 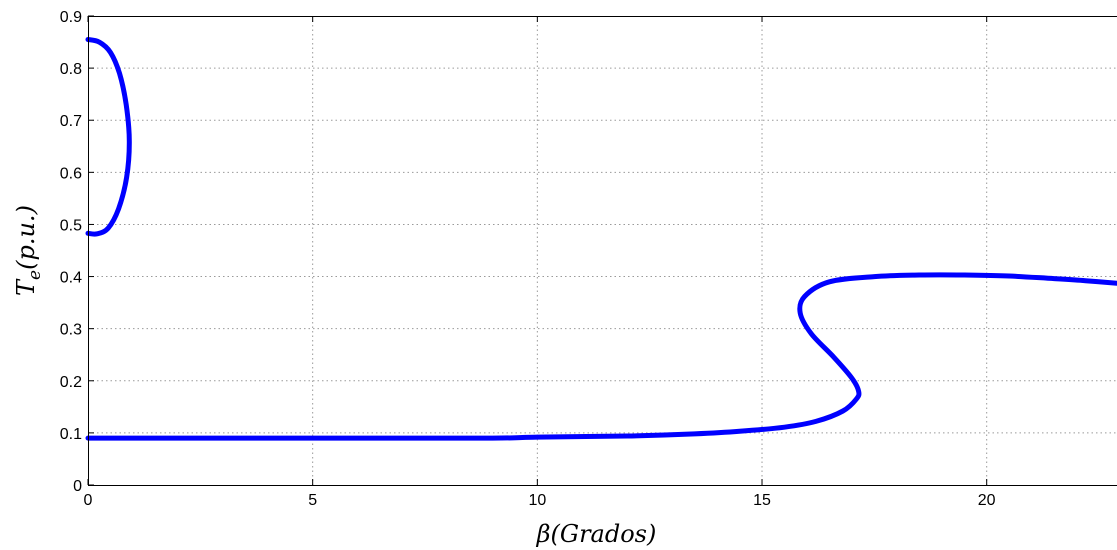 What do you see at coordinates (26, 237) in the screenshot?
I see `y-axis-label-rest: (p.u.)` at bounding box center [26, 237].